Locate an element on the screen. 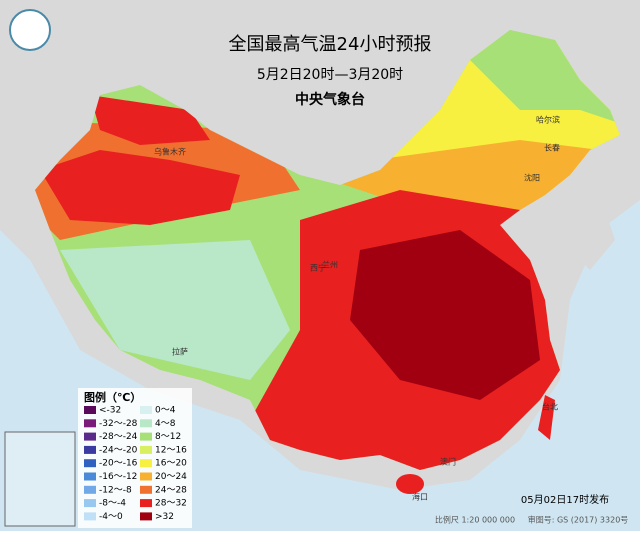  legend-label: 16～20 is located at coordinates (171, 464).